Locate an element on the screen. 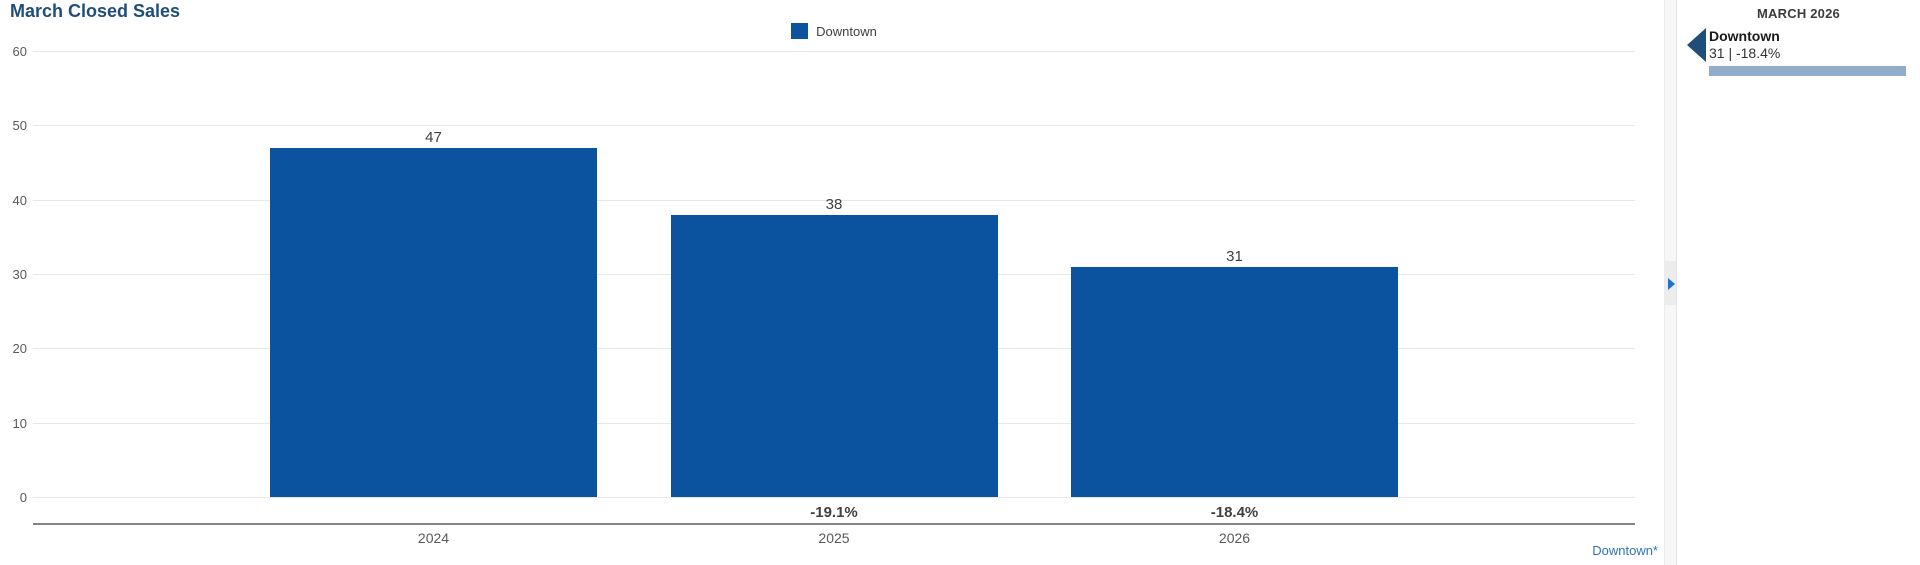 This screenshot has height=565, width=1920. bar-2026 is located at coordinates (1234, 381).